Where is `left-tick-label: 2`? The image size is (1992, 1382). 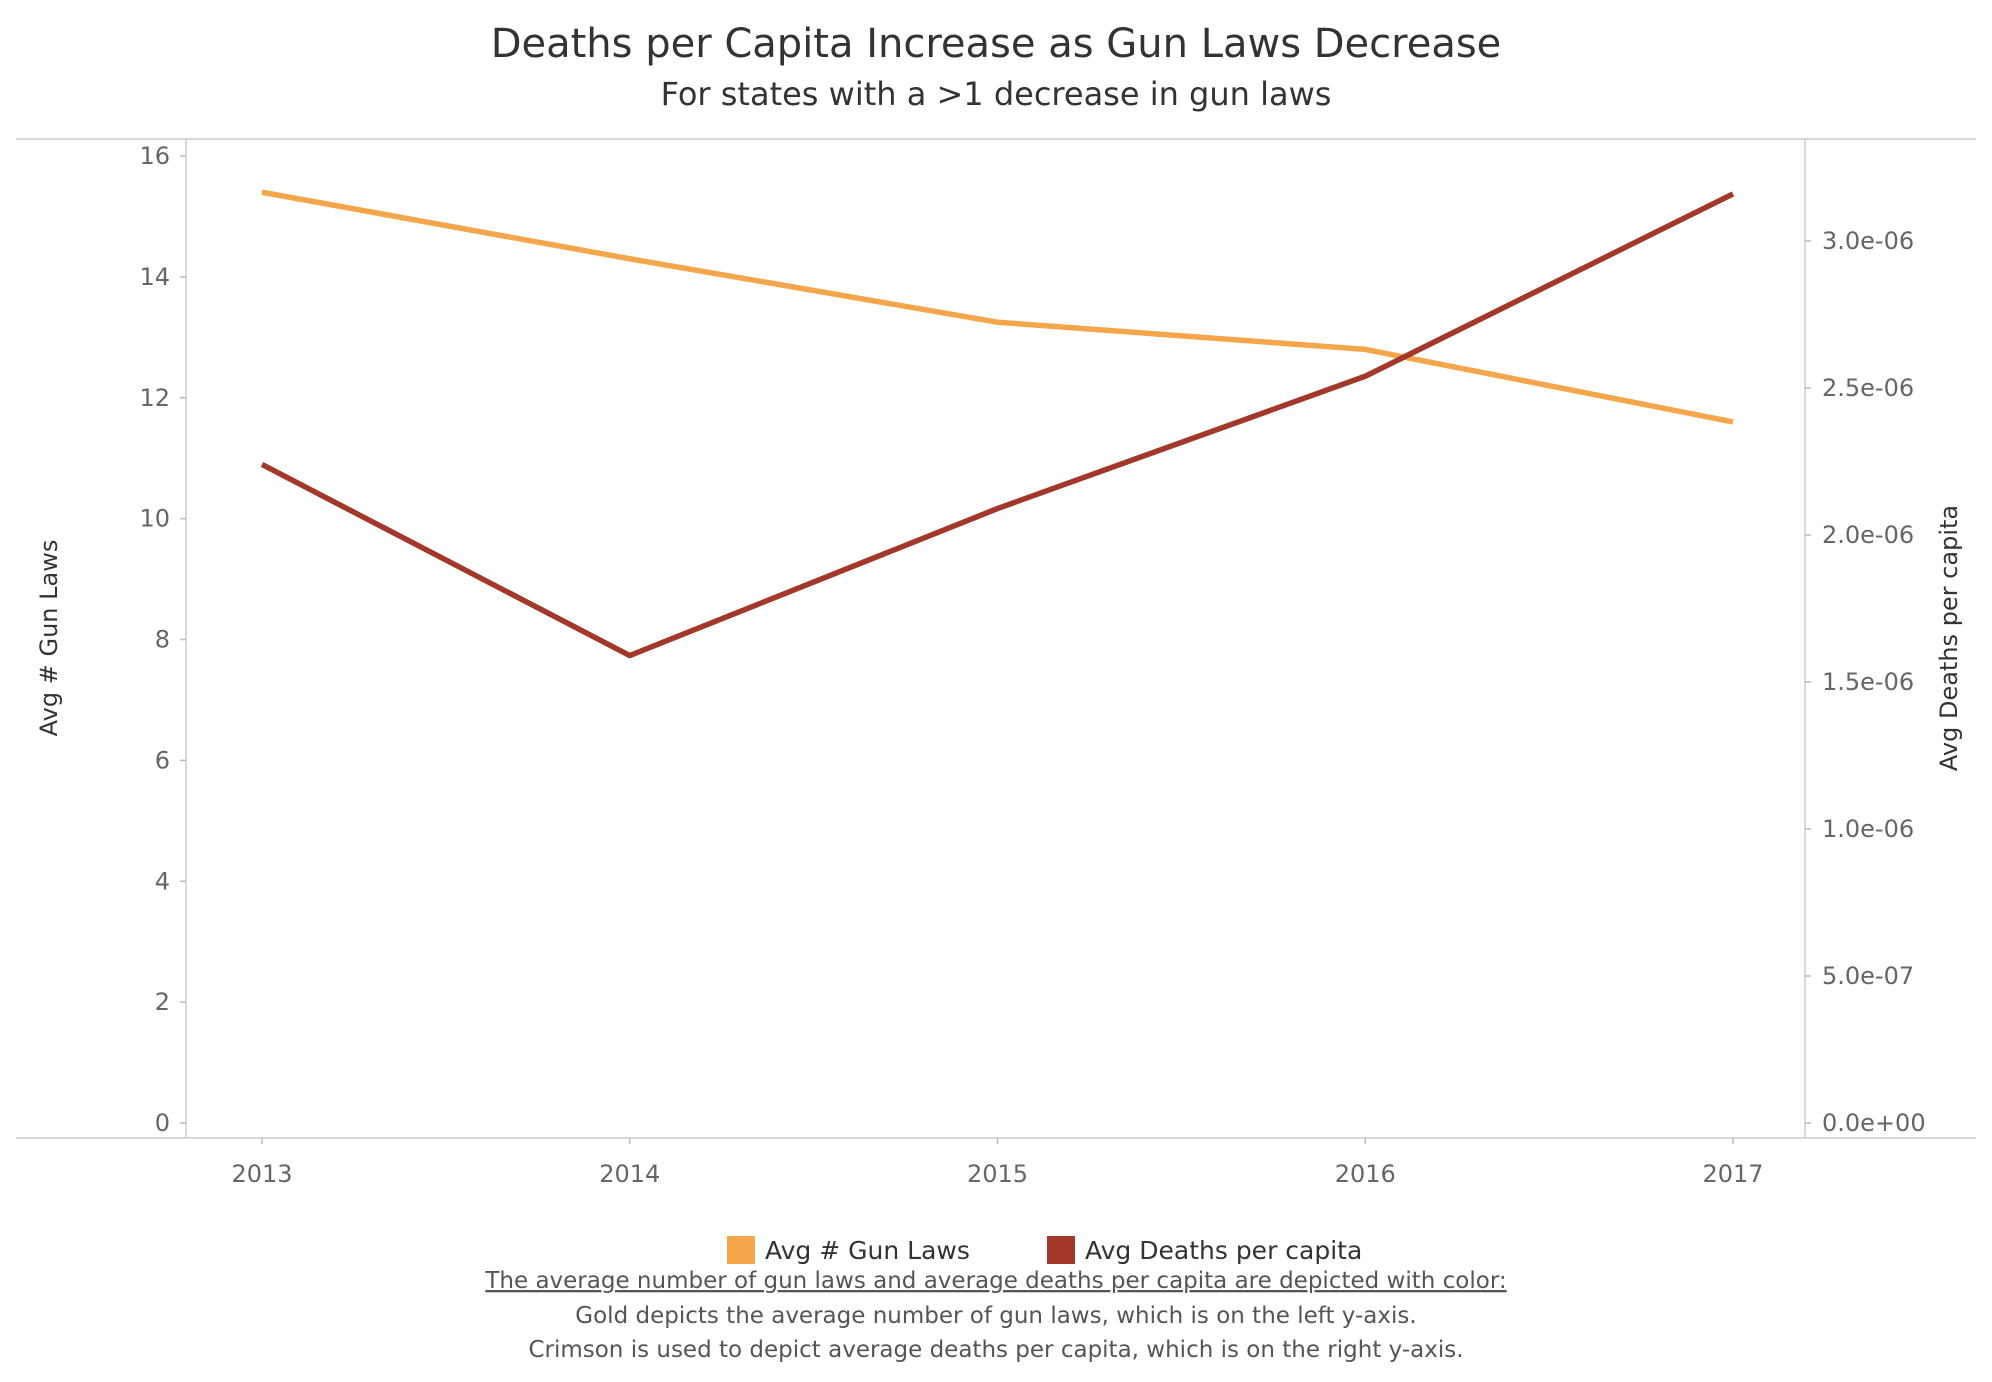 left-tick-label: 2 is located at coordinates (162, 1002).